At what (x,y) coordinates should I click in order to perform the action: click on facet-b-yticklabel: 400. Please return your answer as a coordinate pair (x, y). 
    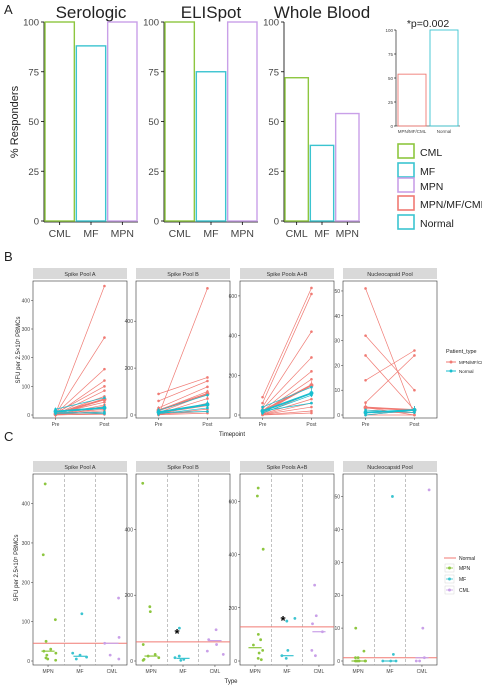
    Looking at the image, I should click on (129, 322).